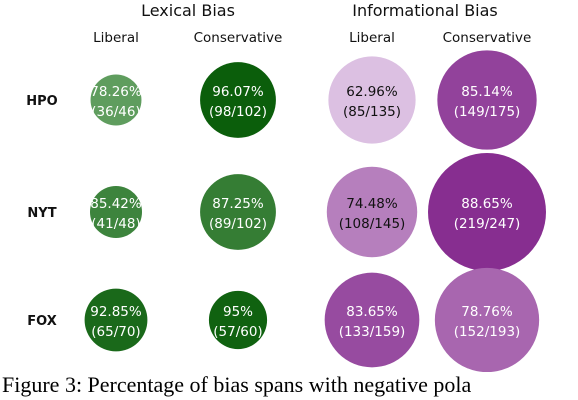  What do you see at coordinates (116, 312) in the screenshot?
I see `bubble-percent-label: 92.85%` at bounding box center [116, 312].